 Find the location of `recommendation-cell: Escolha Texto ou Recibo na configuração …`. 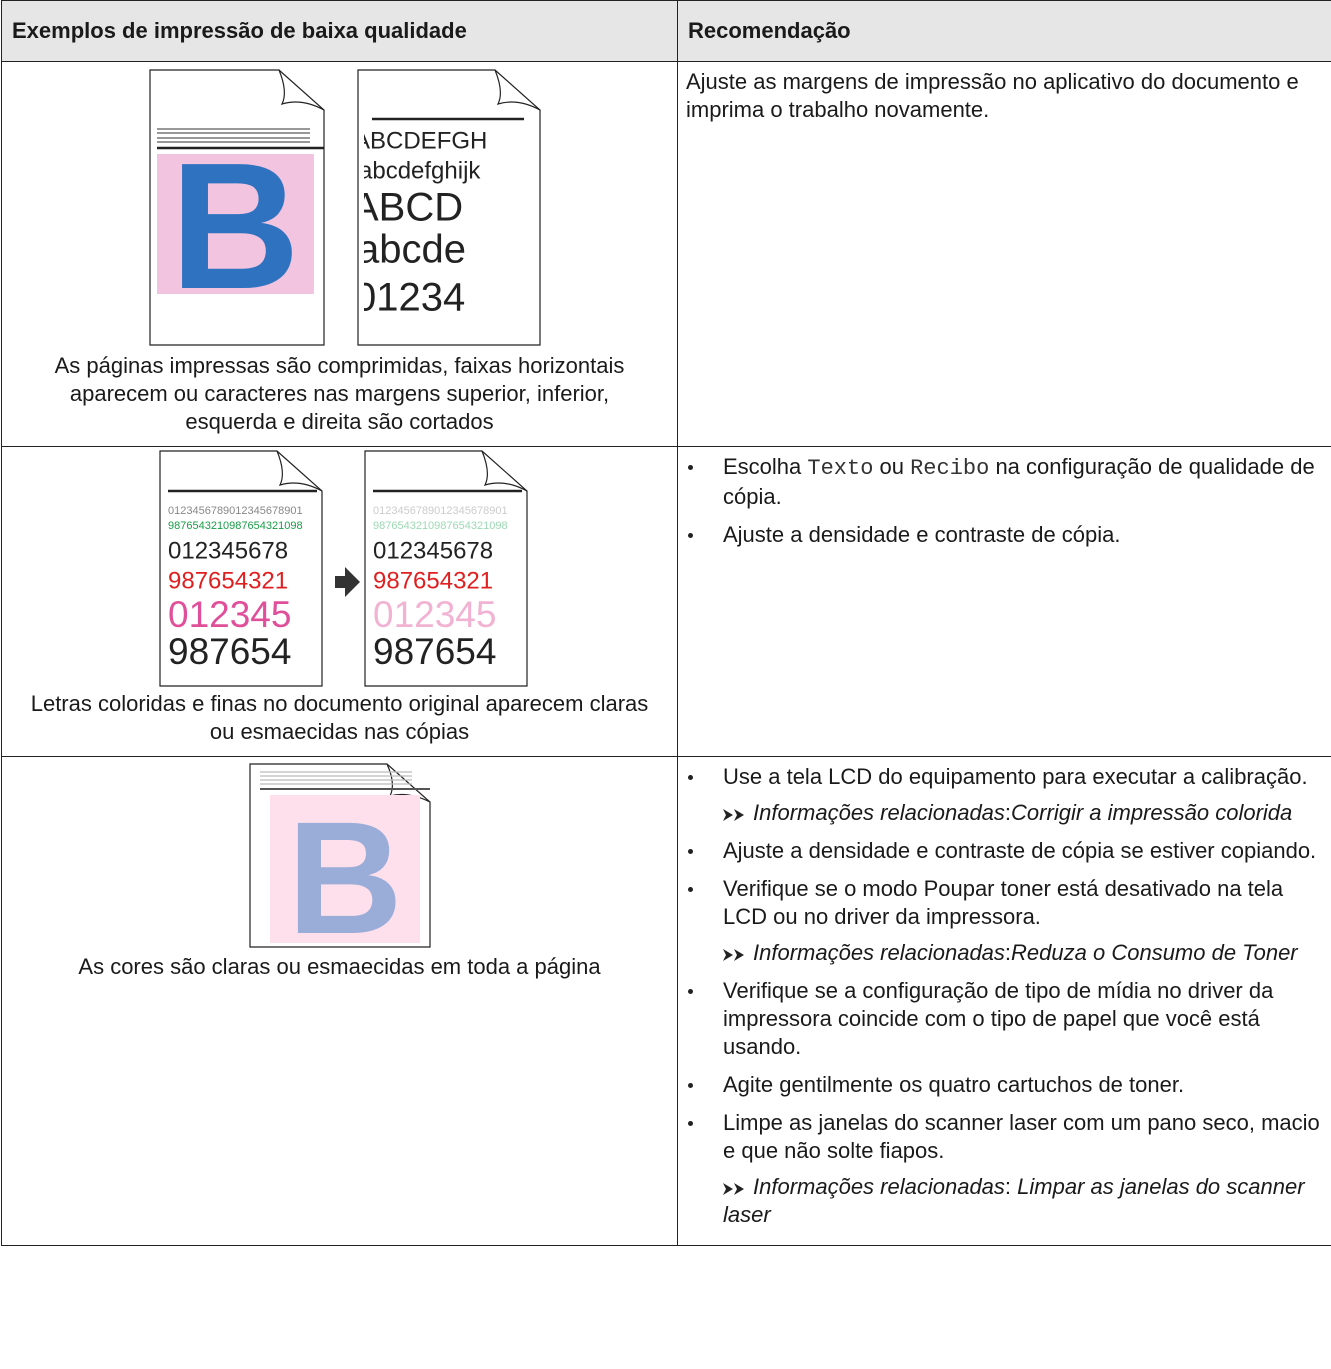

recommendation-cell: Escolha Texto ou Recibo na configuração … is located at coordinates (1004, 601).